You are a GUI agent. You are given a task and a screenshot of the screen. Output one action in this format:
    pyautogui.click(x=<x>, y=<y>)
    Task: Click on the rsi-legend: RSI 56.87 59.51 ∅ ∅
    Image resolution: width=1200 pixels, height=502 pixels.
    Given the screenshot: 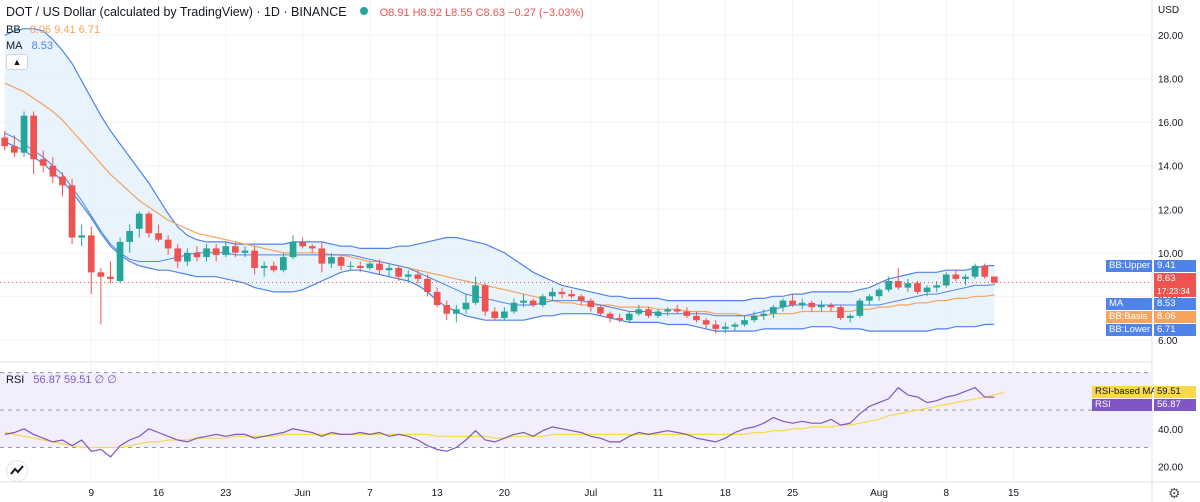 What is the action you would take?
    pyautogui.click(x=61, y=379)
    